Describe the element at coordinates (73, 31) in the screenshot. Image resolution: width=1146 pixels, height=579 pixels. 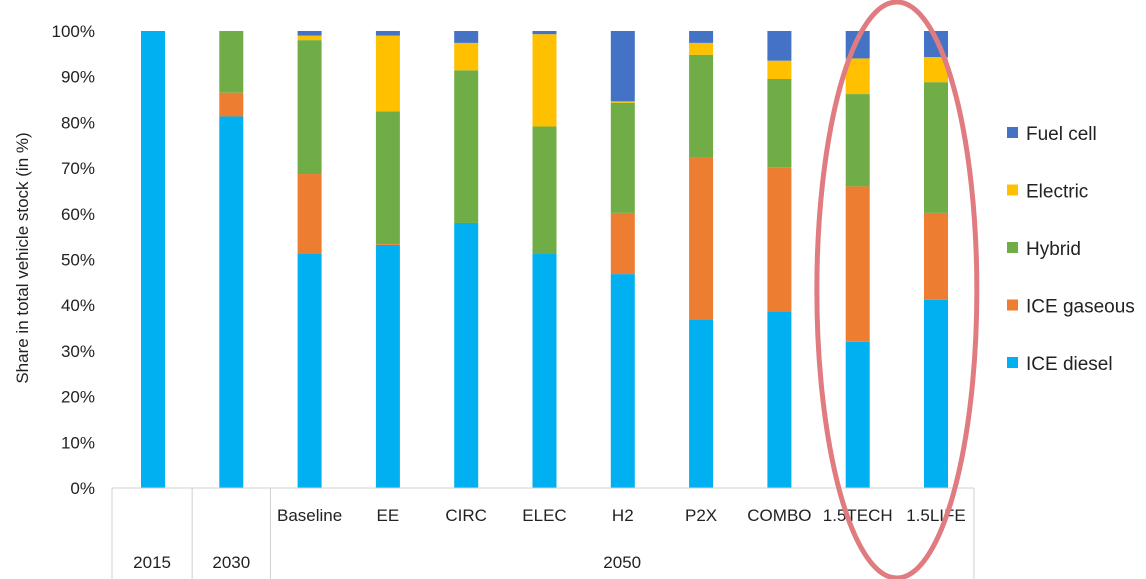
I see `y-tick-label: 100%` at that location.